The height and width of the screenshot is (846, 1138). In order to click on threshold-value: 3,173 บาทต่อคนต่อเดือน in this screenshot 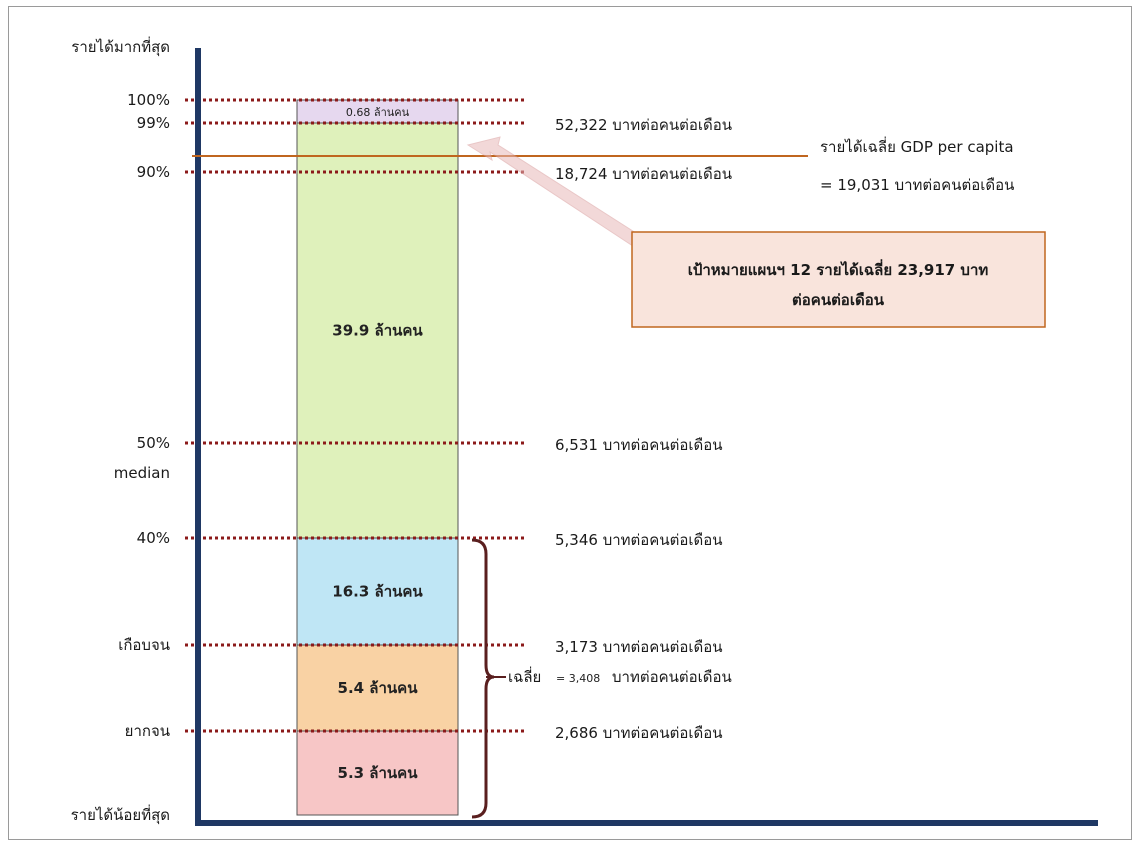, I will do `click(638, 647)`.